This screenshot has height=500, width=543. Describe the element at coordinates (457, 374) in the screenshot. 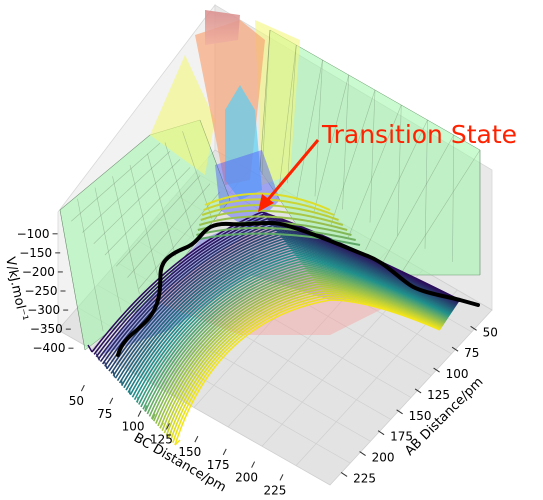

I see `x-tick-label: 100` at that location.